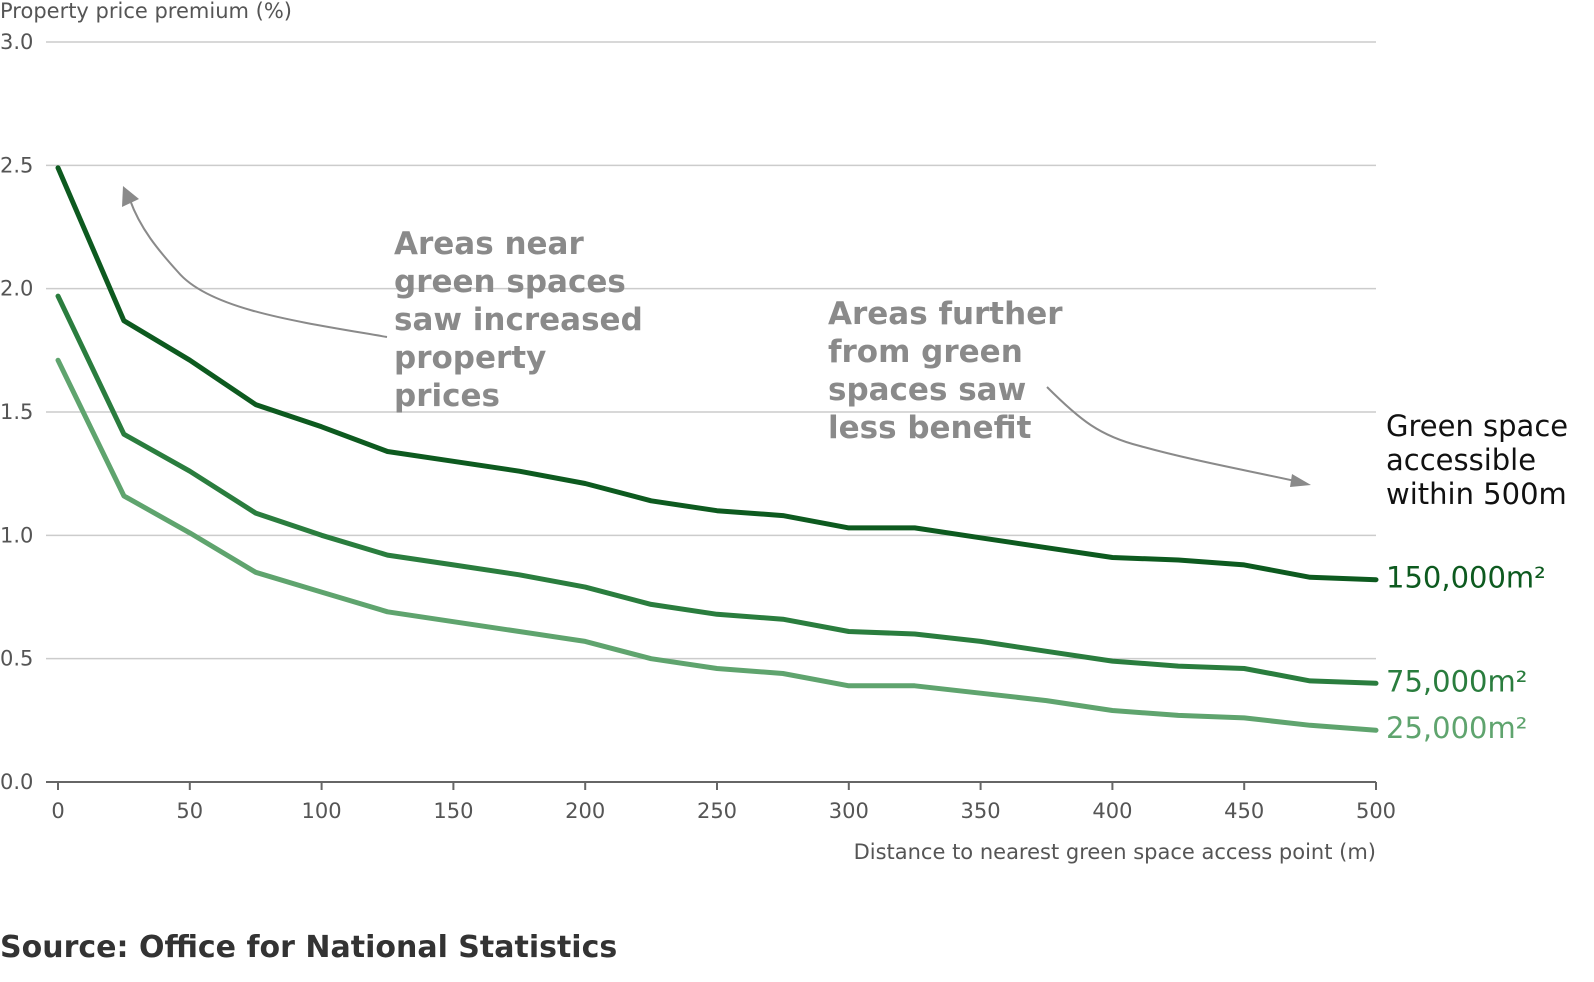  I want to click on arrow-far-line, so click(1171, 434).